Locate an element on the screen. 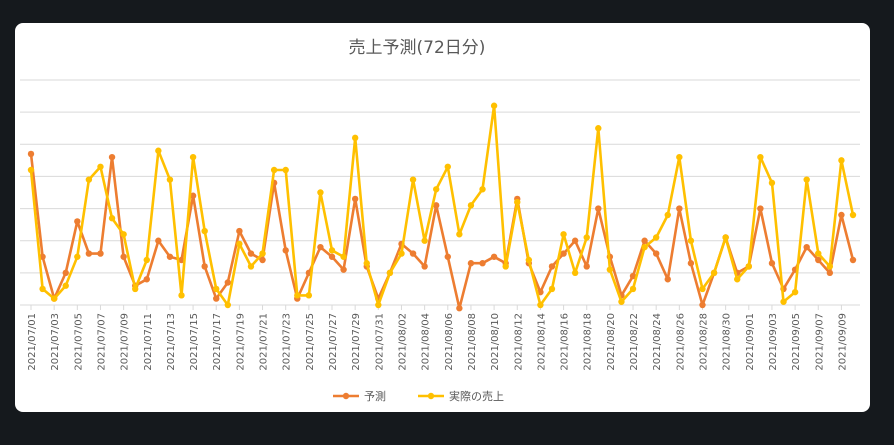 The height and width of the screenshot is (445, 894). x-tick-label: 2021/07/03 is located at coordinates (55, 342).